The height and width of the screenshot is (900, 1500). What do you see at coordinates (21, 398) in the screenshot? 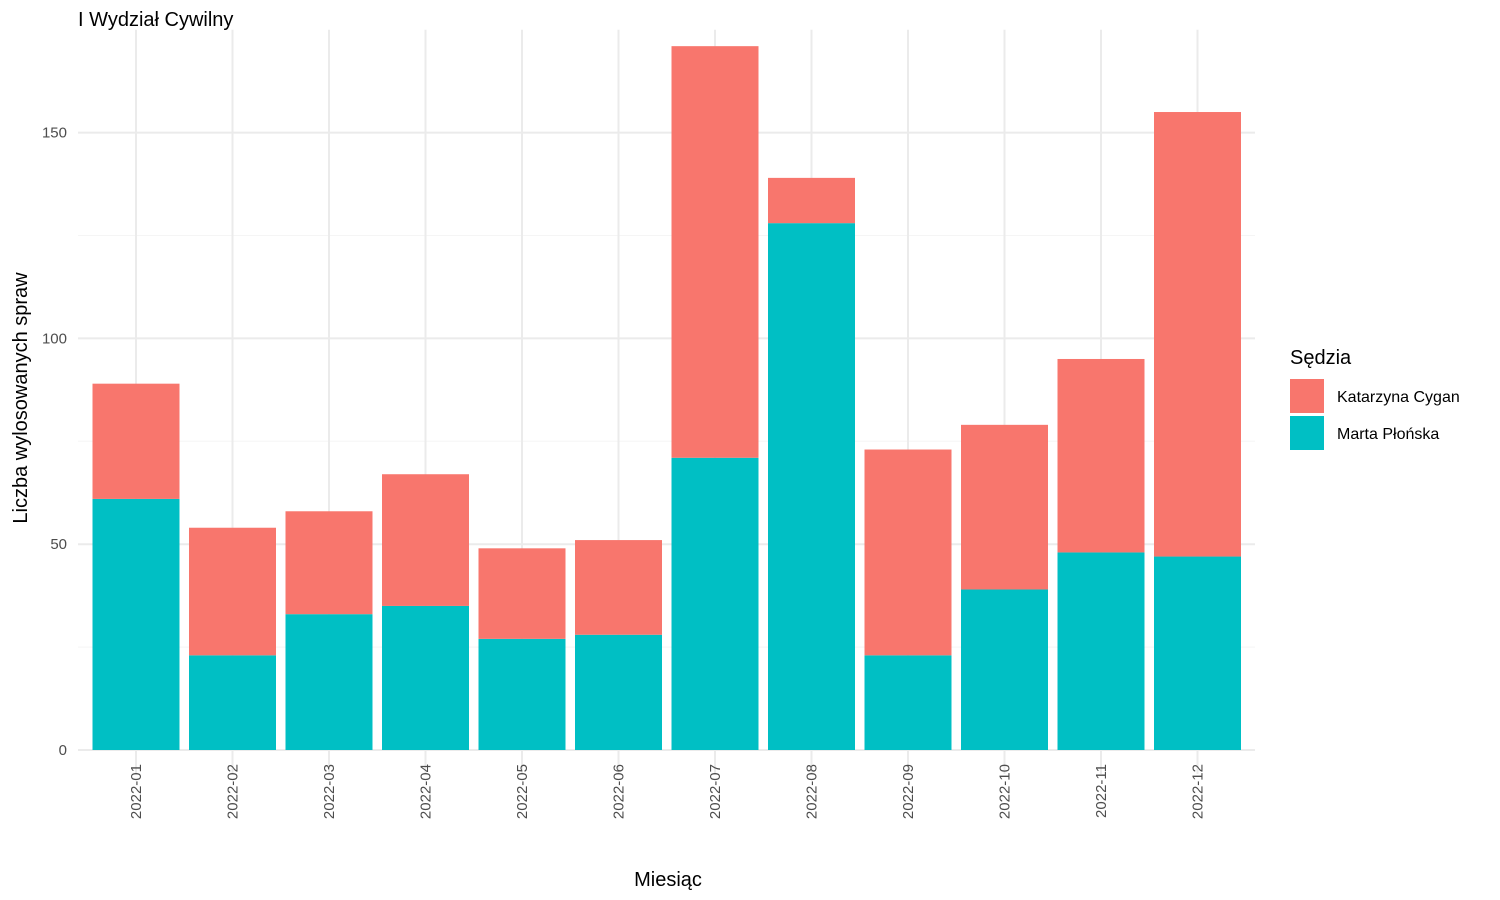
I see `y-axis-title: Liczba wylosowanych spraw` at bounding box center [21, 398].